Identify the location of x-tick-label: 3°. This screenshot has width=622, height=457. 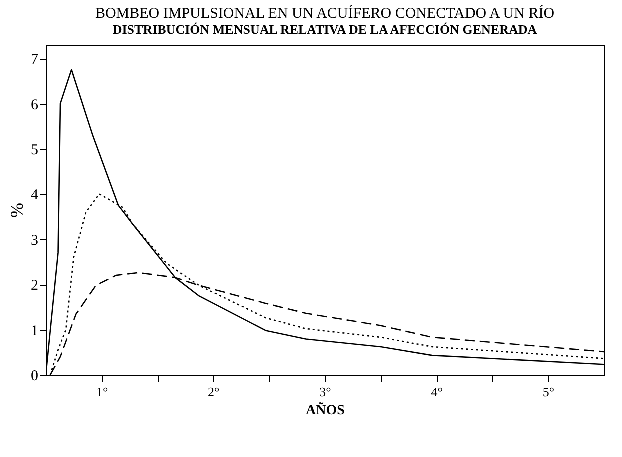
(326, 392).